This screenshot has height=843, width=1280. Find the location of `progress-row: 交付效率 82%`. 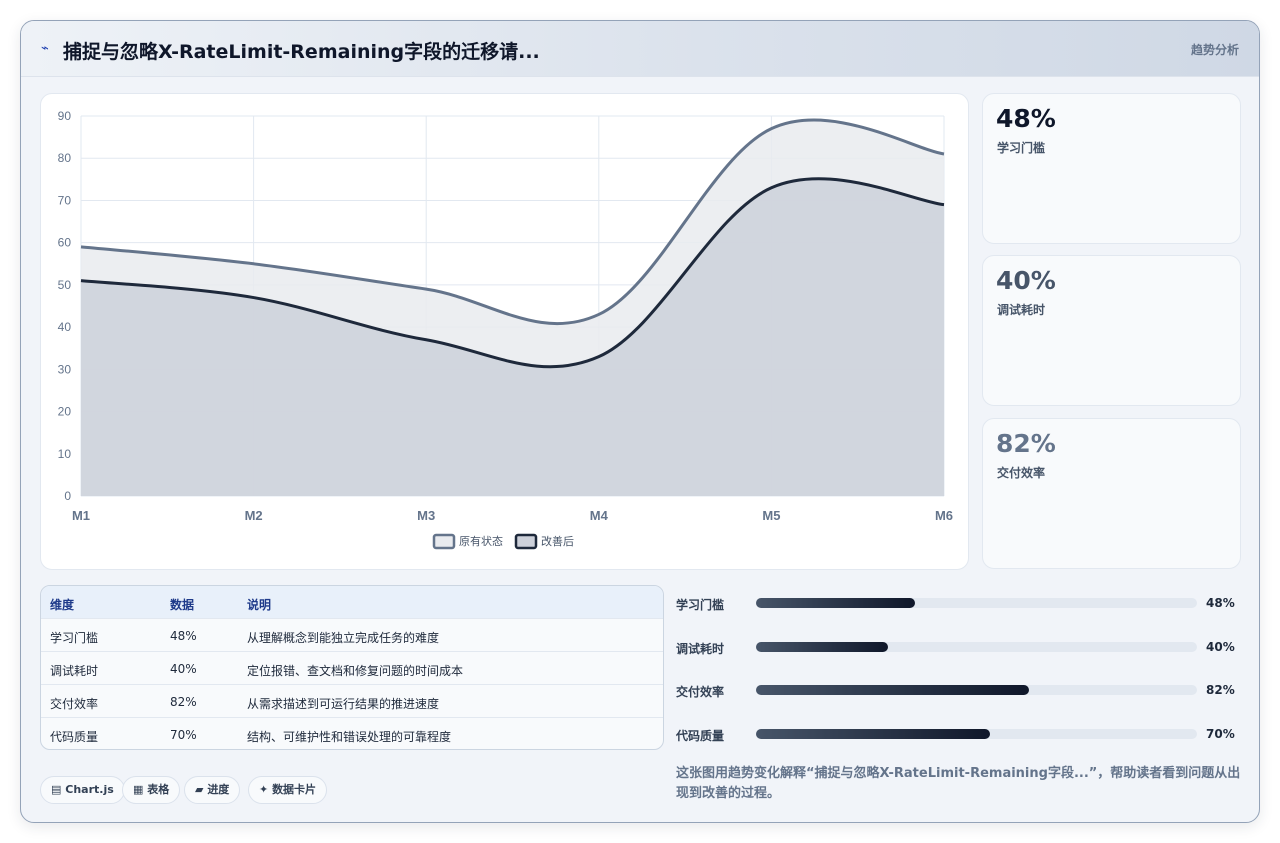

progress-row: 交付效率 82% is located at coordinates (956, 690).